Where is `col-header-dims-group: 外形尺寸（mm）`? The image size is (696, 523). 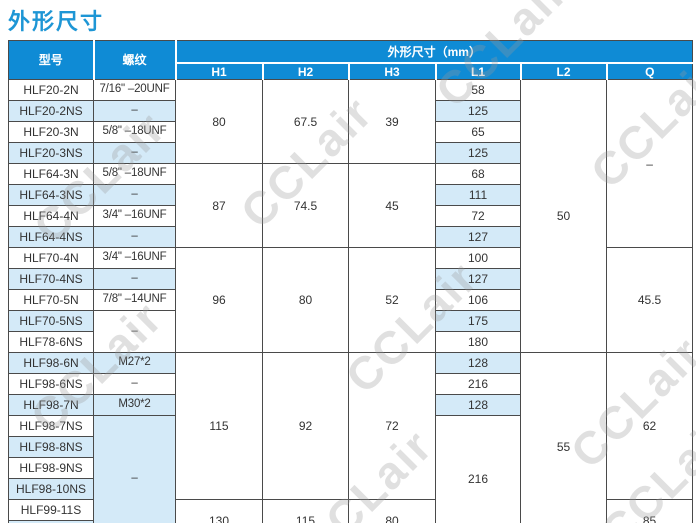
col-header-dims-group: 外形尺寸（mm） is located at coordinates (434, 52).